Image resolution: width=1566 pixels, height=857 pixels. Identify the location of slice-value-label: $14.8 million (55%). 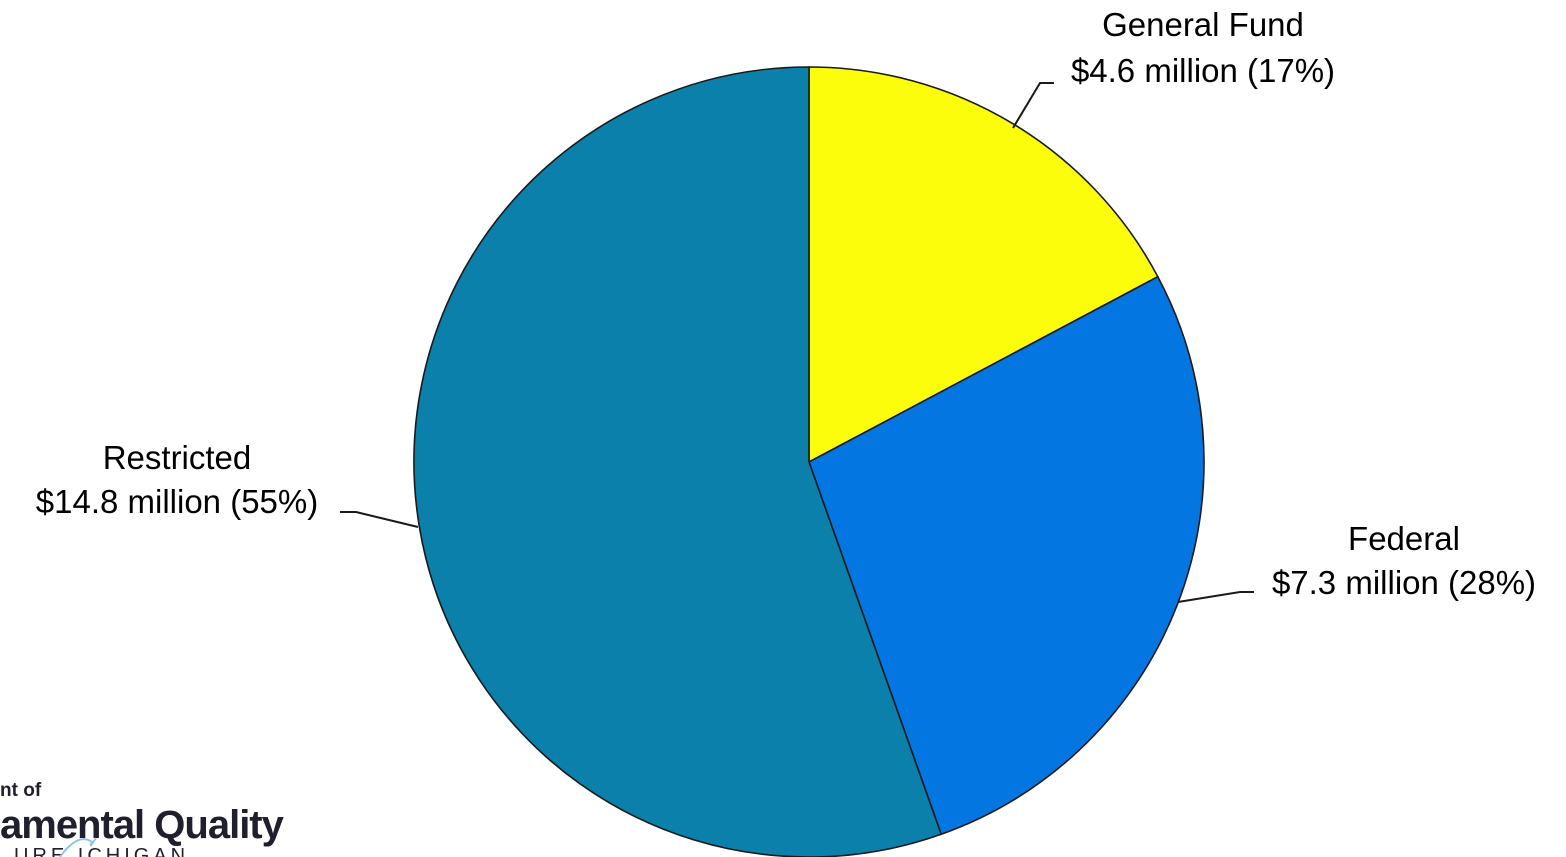
(177, 501).